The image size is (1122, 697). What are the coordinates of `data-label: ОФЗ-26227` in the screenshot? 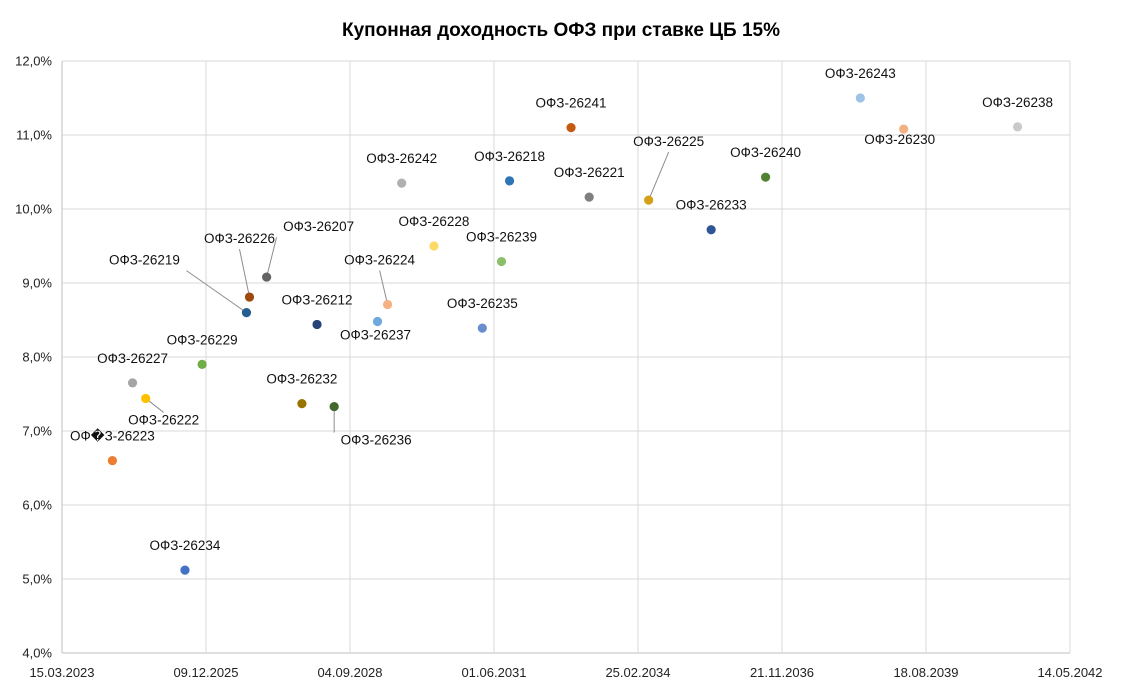 It's located at (132, 358).